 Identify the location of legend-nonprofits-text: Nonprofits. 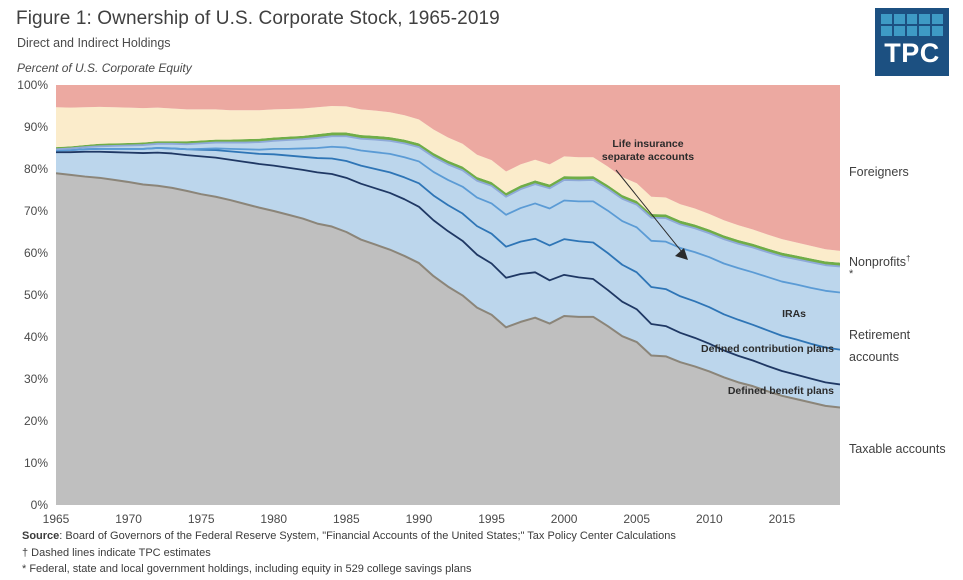
(877, 262).